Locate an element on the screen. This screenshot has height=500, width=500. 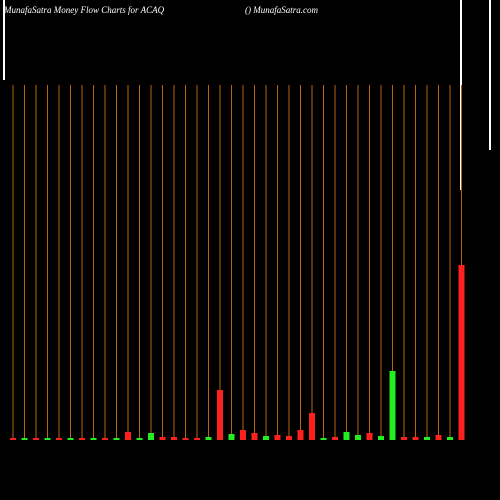
chart-subtitle: () MunafaSatra.com is located at coordinates (281, 10).